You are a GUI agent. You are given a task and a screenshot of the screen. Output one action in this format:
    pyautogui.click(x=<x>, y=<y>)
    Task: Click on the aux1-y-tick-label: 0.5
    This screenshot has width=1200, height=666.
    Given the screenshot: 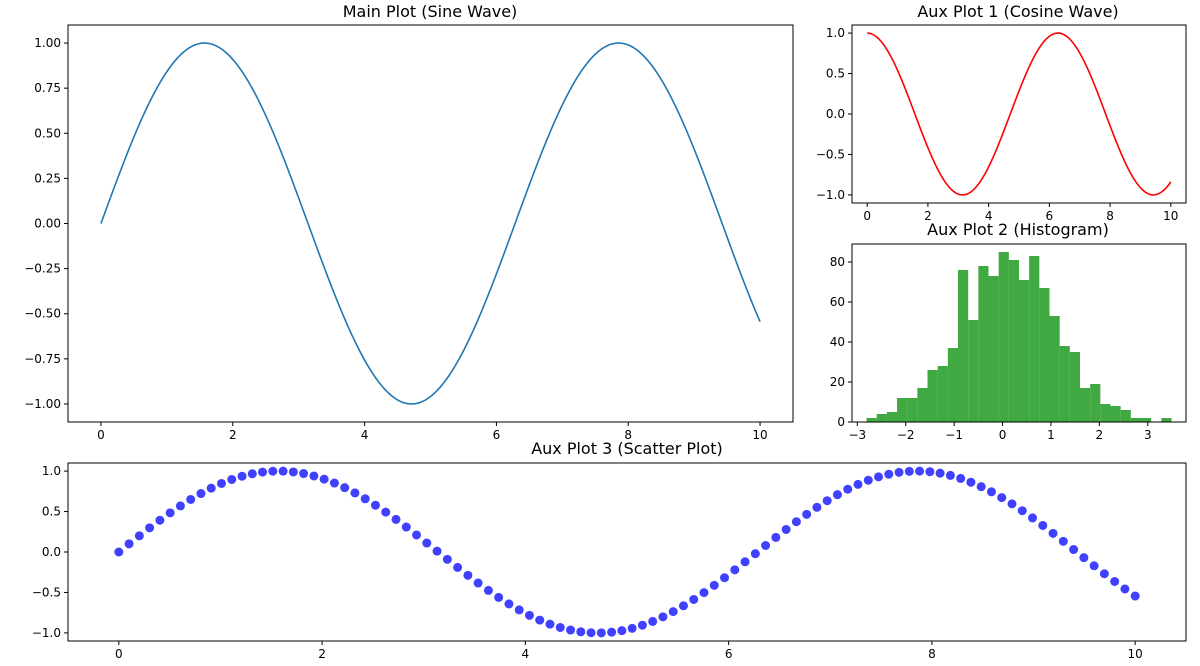 What is the action you would take?
    pyautogui.click(x=835, y=74)
    